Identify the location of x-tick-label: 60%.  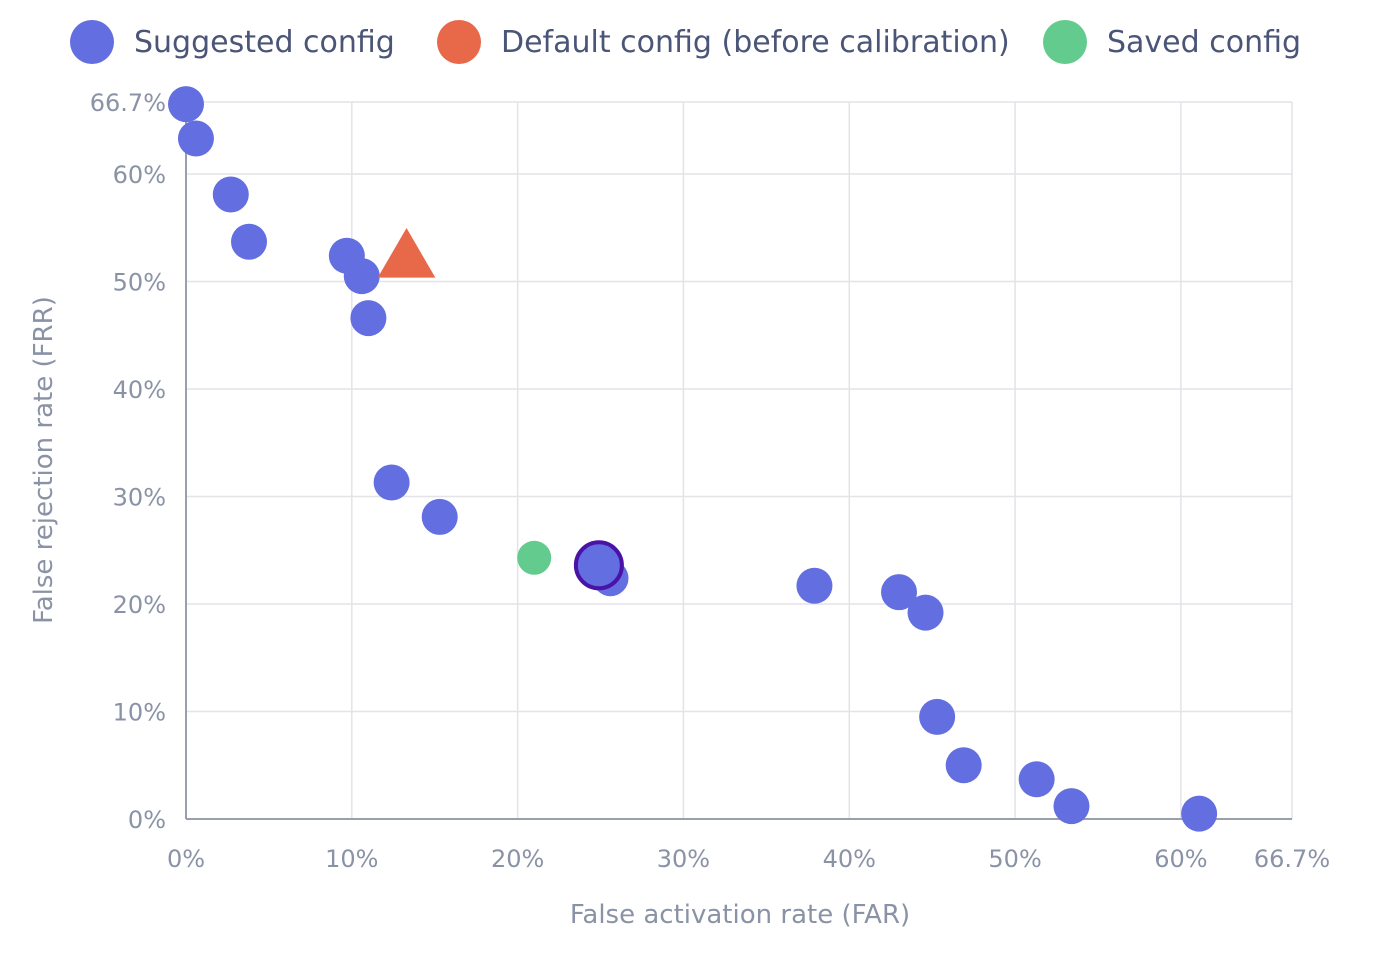
(1180, 859).